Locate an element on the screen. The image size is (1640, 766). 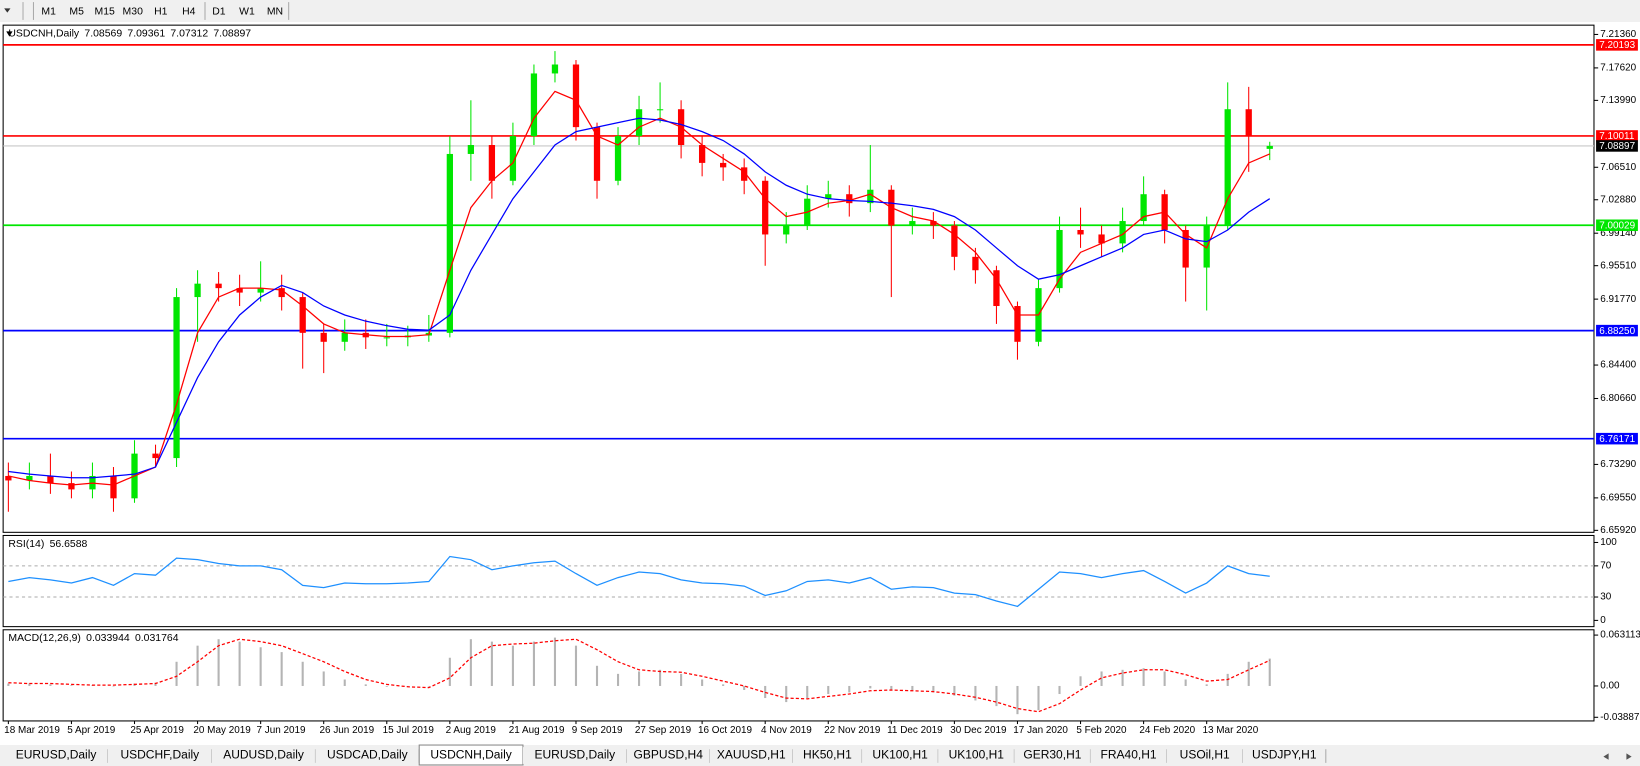
panel-frame is located at coordinates (798, 581).